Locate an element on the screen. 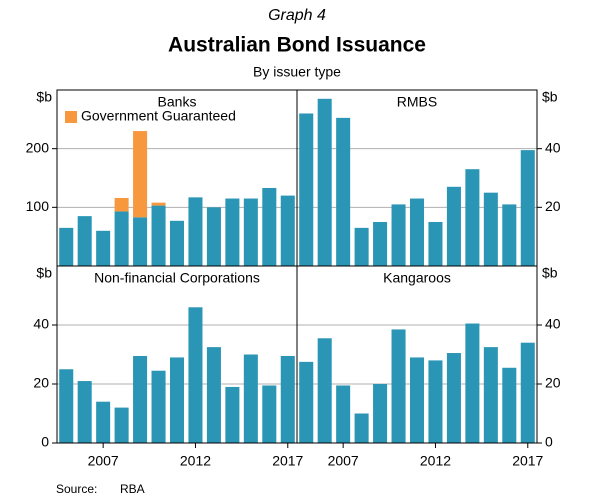 The height and width of the screenshot is (501, 594). source-label: Source: is located at coordinates (76, 489).